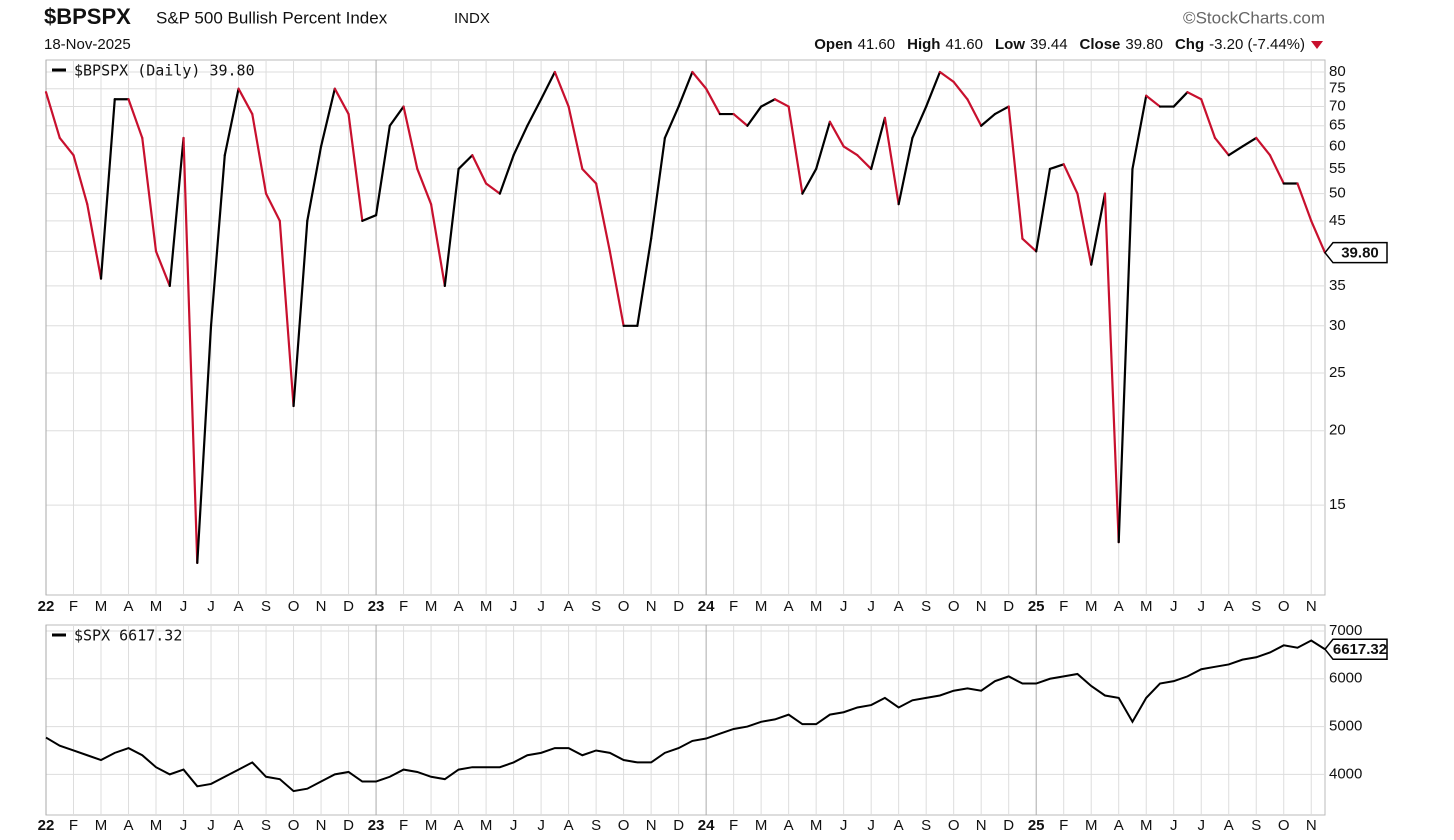  Describe the element at coordinates (1317, 45) in the screenshot. I see `down-arrow` at that location.